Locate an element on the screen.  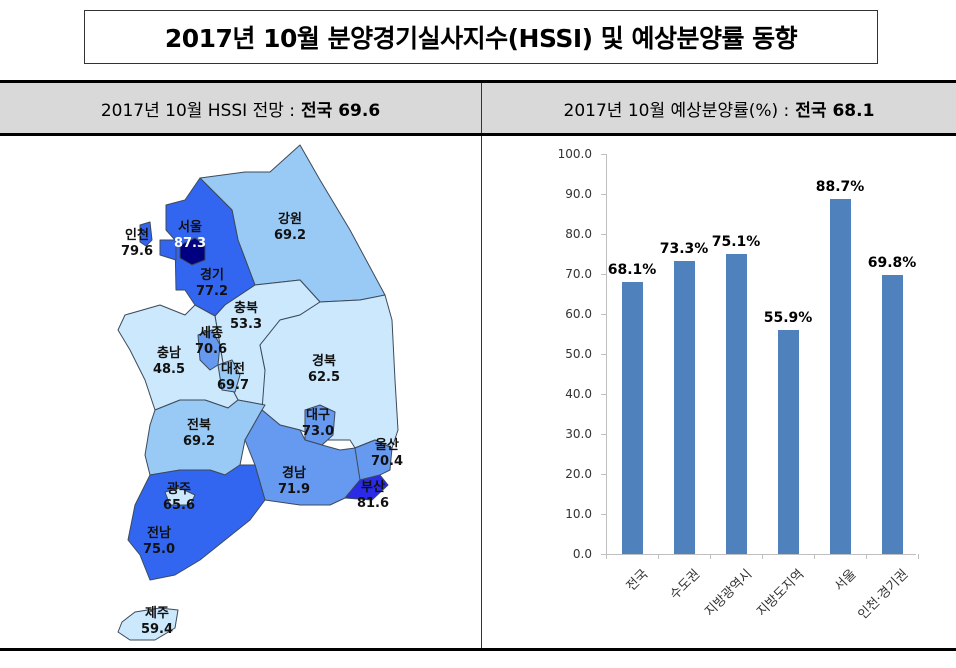
y-tick: 80.0 is located at coordinates (578, 234).